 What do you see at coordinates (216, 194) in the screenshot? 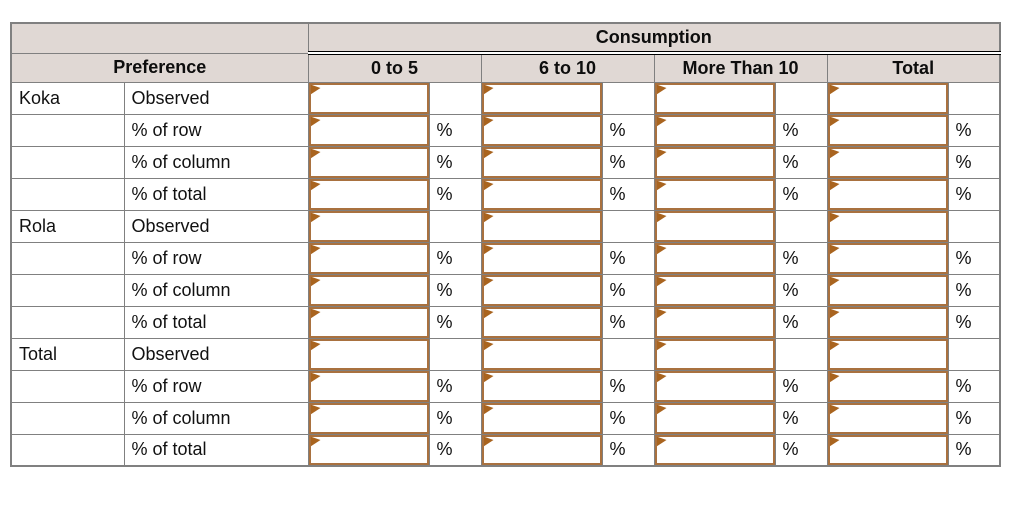
I see `row-stat-label: % of total` at bounding box center [216, 194].